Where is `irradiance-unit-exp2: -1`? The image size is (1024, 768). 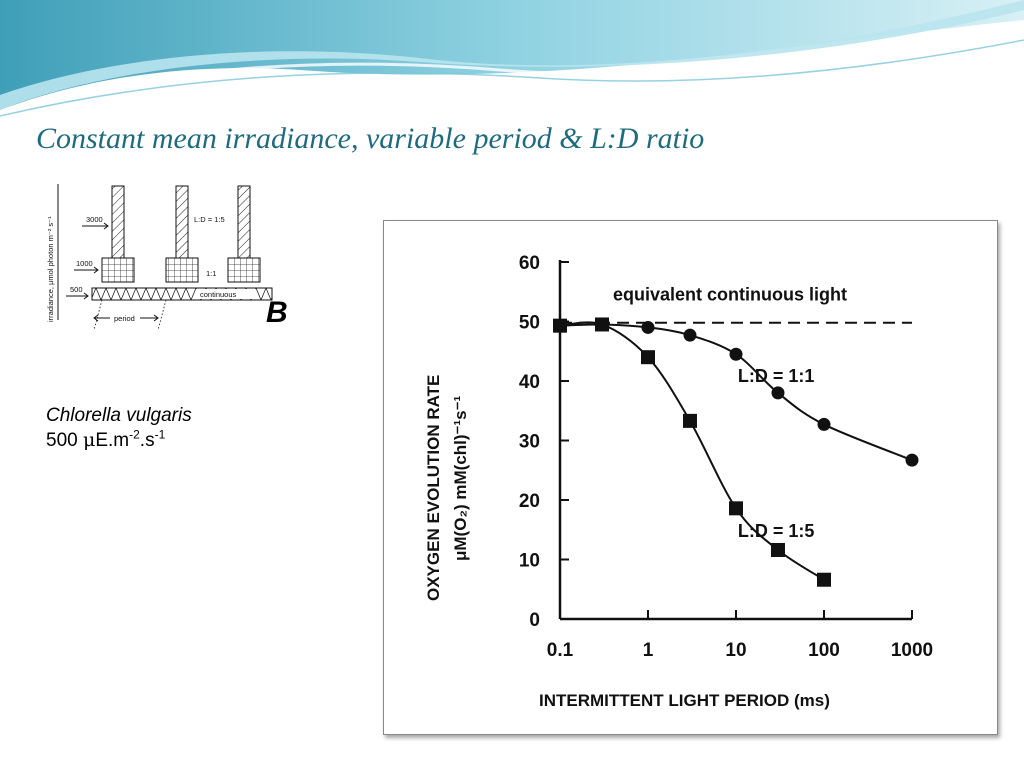
irradiance-unit-exp2: -1 is located at coordinates (160, 434).